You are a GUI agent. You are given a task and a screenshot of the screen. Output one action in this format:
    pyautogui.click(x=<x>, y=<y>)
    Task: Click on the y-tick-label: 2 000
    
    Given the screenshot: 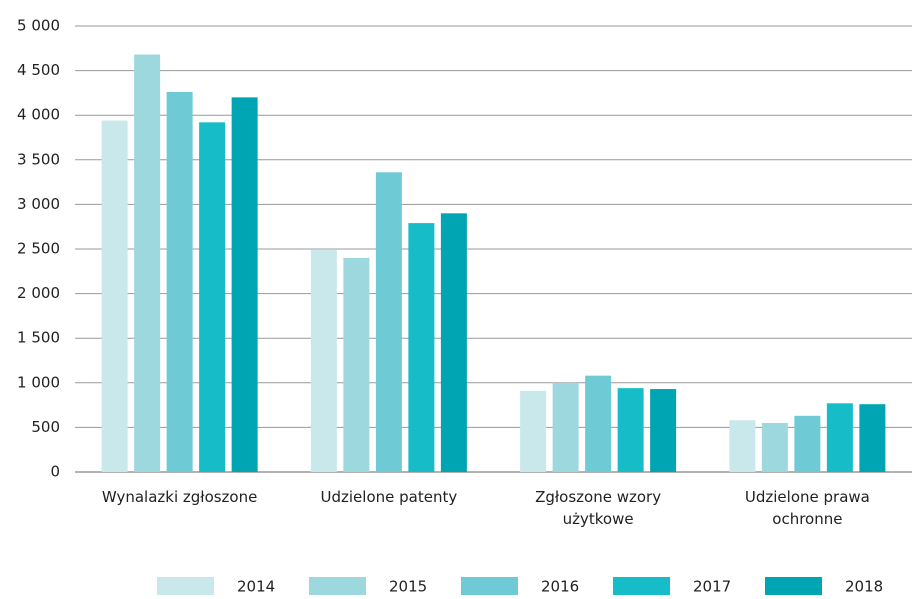 What is the action you would take?
    pyautogui.click(x=38, y=293)
    